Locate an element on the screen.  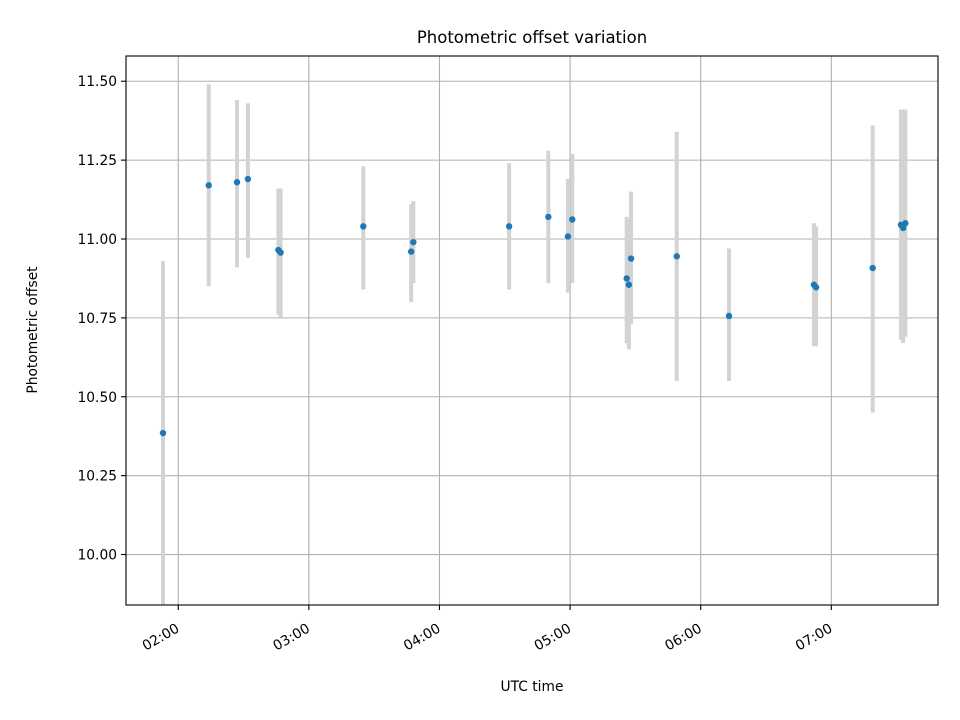
y-tick-label: 11.50 is located at coordinates (98, 82).